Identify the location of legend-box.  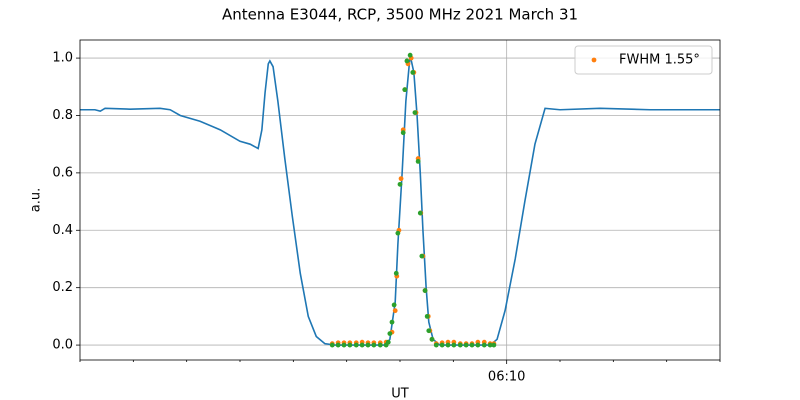
(643, 60).